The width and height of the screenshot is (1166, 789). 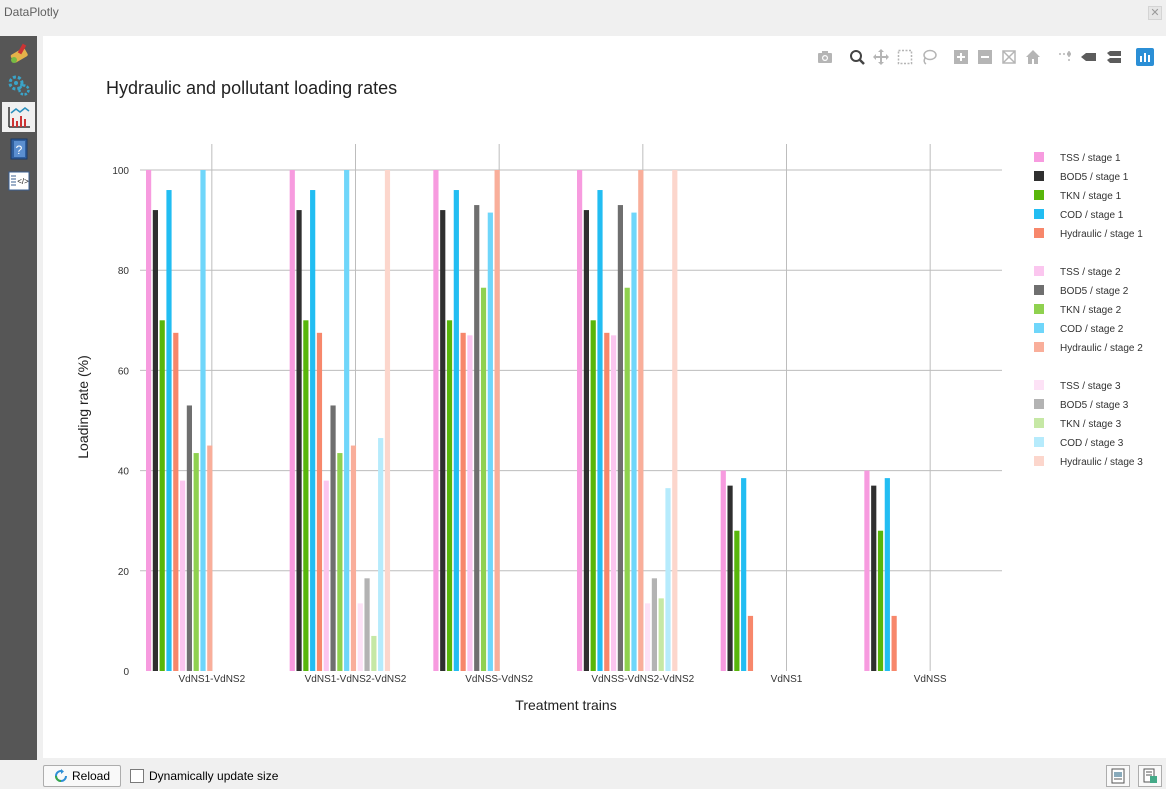 I want to click on zoom-out-icon, so click(x=985, y=57).